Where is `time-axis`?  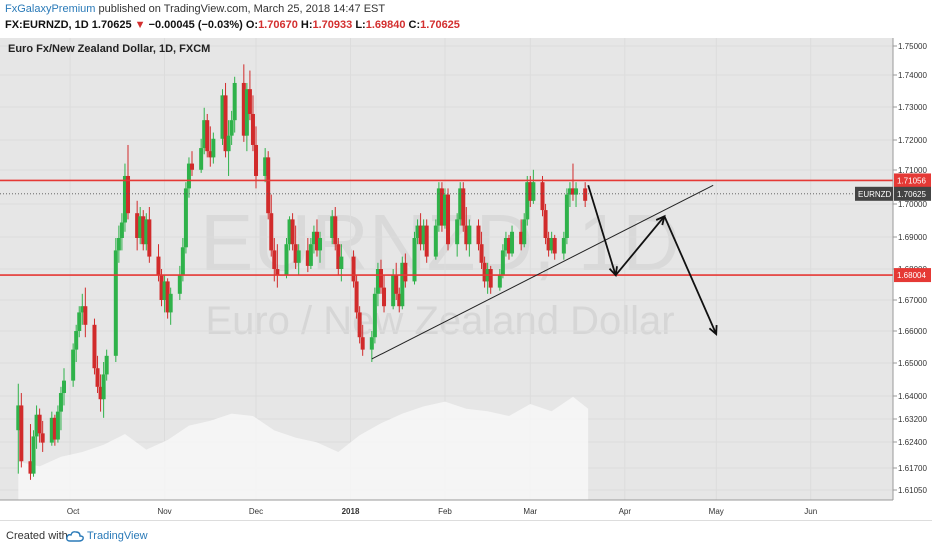 time-axis is located at coordinates (446, 510).